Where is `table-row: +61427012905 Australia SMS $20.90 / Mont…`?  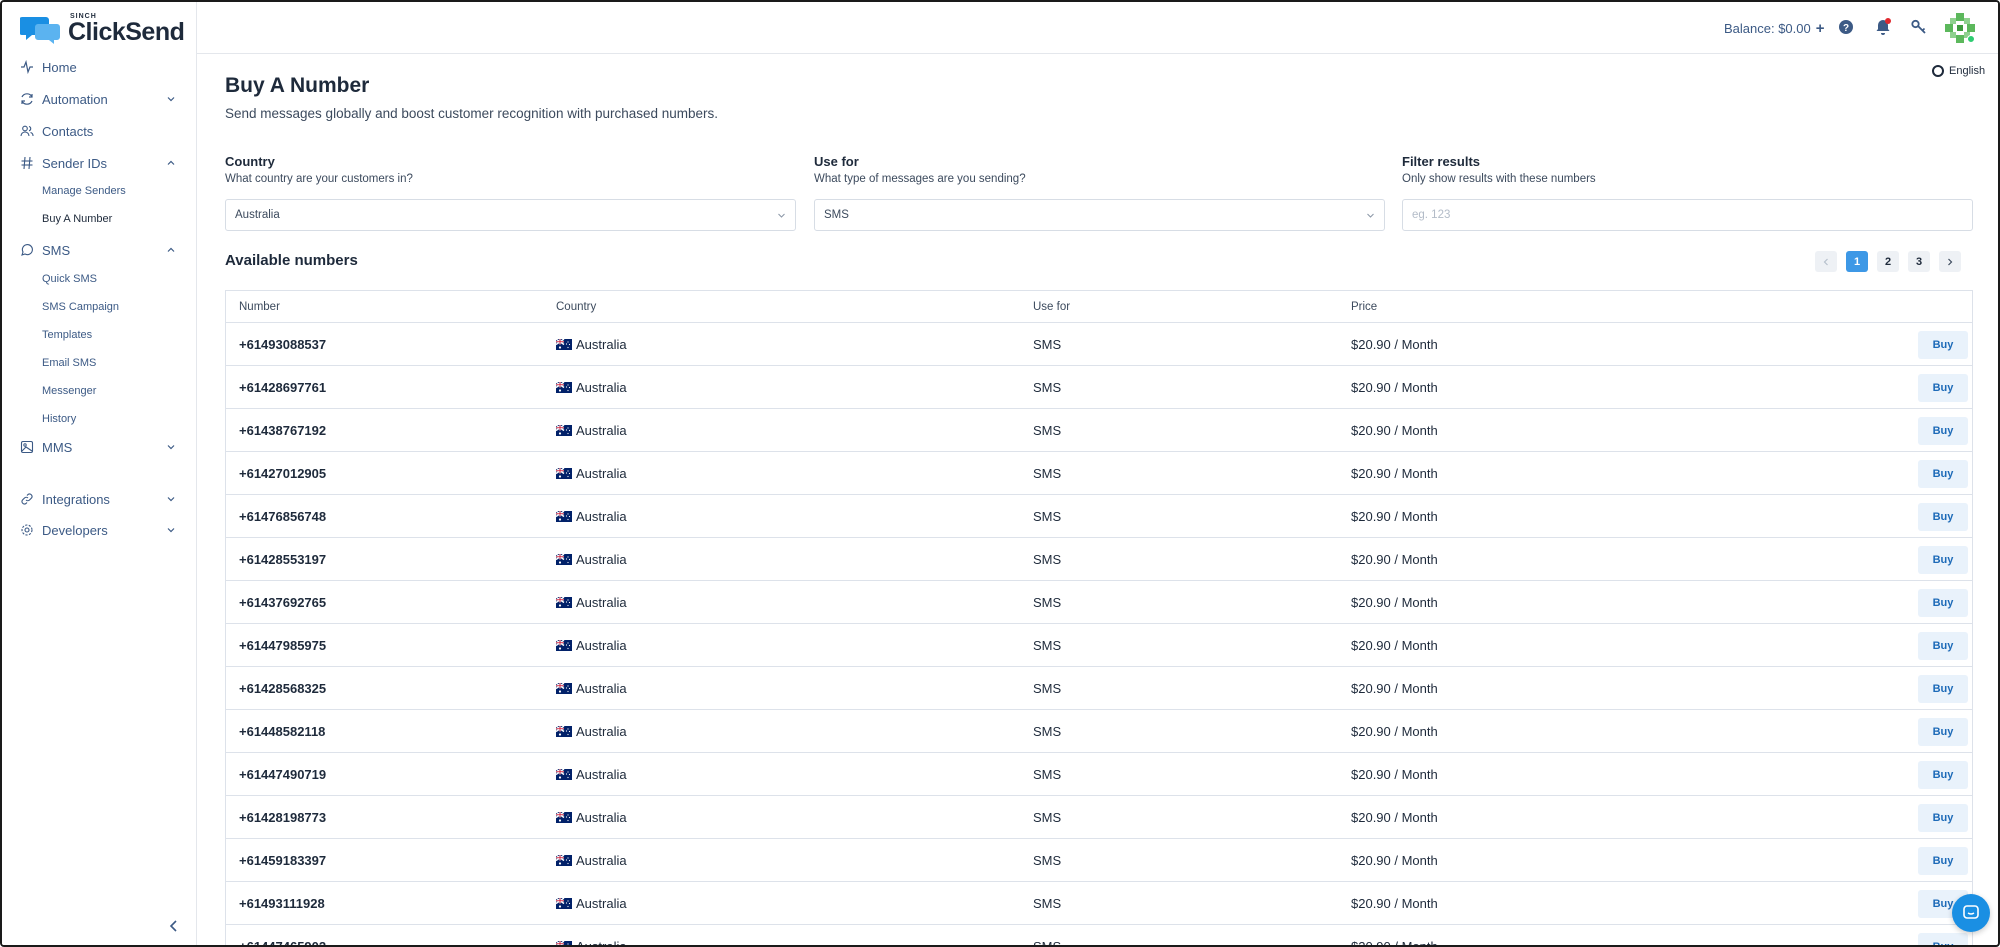
table-row: +61427012905 Australia SMS $20.90 / Mont… is located at coordinates (1099, 473).